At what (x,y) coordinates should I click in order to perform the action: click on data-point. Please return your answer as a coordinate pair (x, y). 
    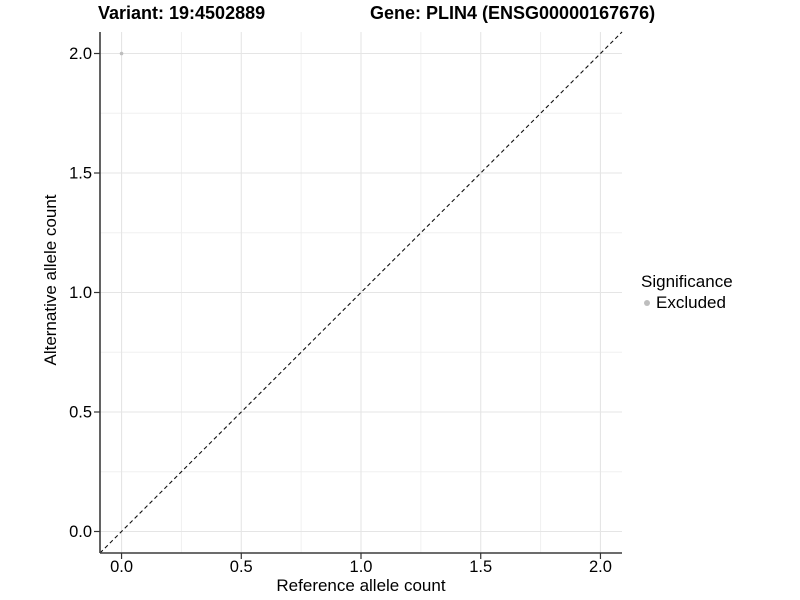
    Looking at the image, I should click on (121, 53).